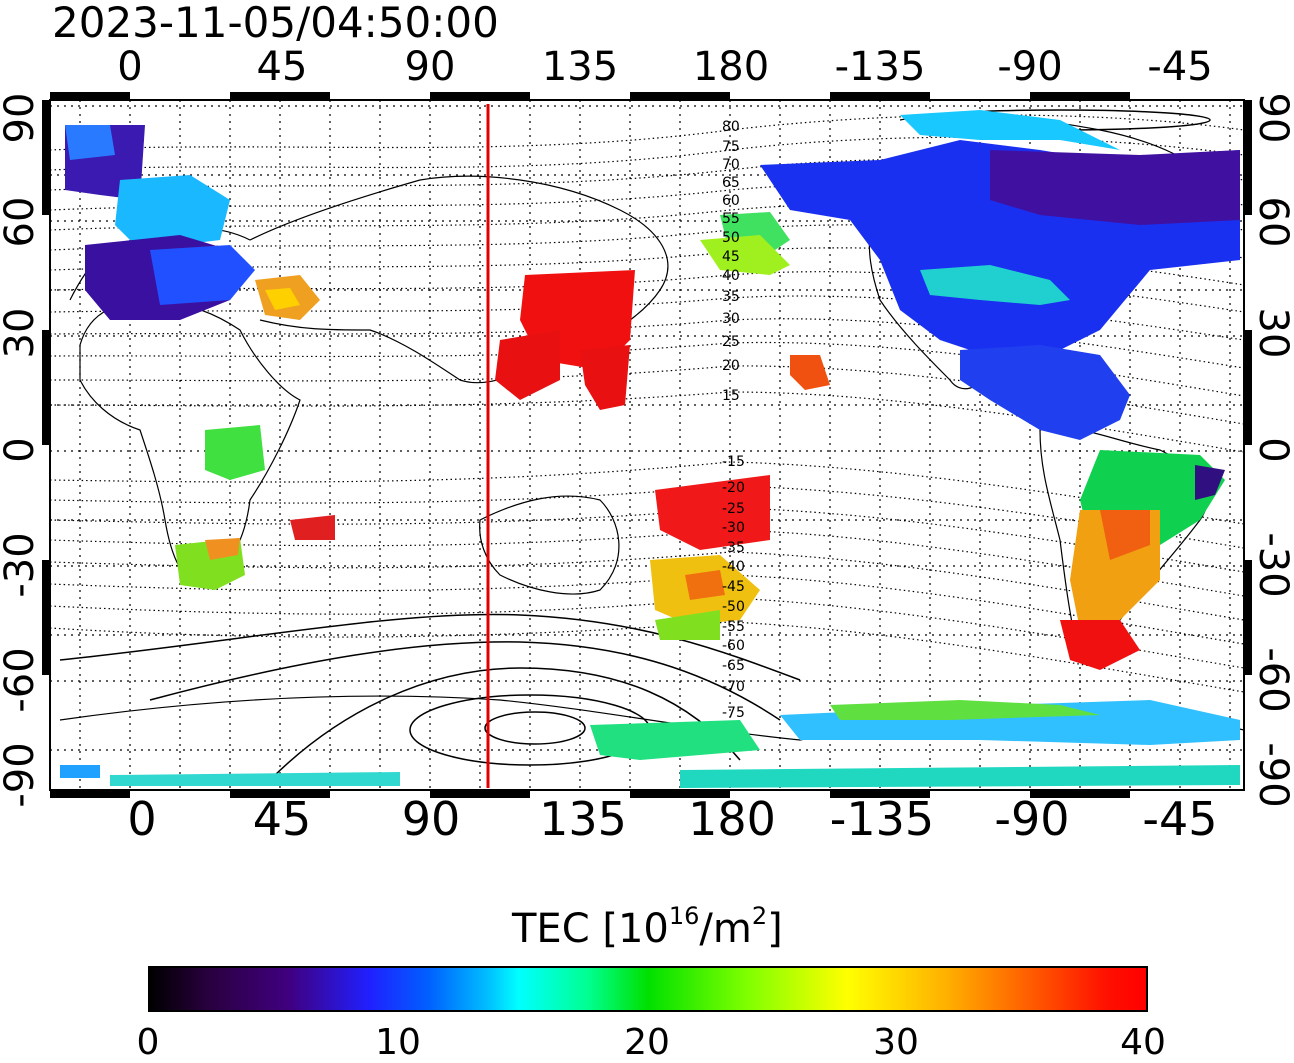 This screenshot has width=1294, height=1063. What do you see at coordinates (733, 528) in the screenshot?
I see `maglat-label: -30` at bounding box center [733, 528].